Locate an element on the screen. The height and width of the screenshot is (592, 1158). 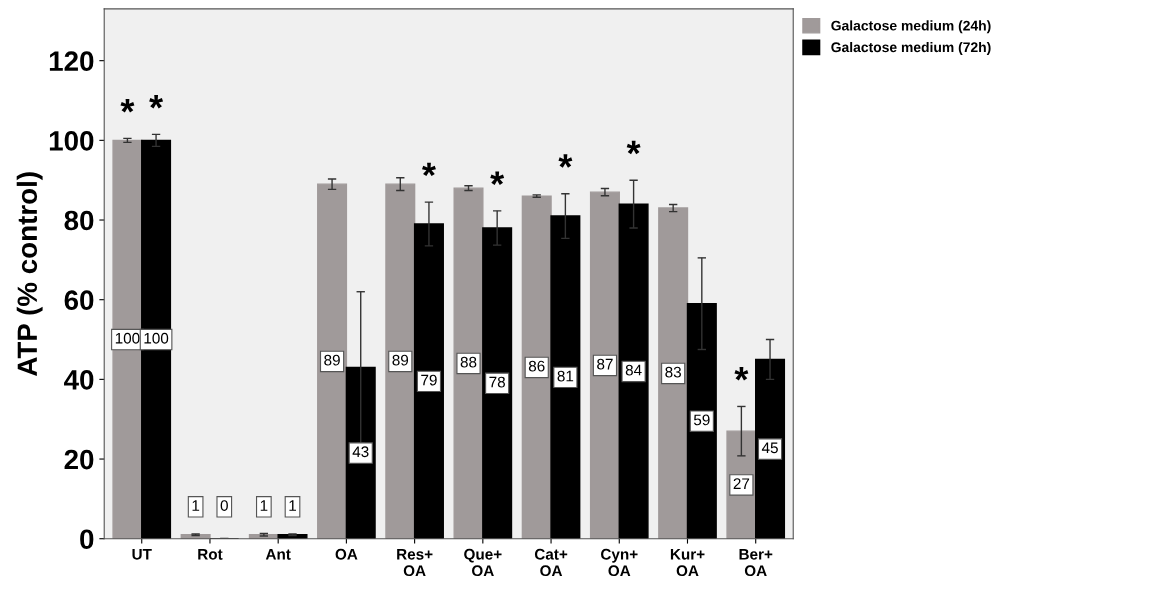
legend-label: Galactose medium (24h) is located at coordinates (911, 27).